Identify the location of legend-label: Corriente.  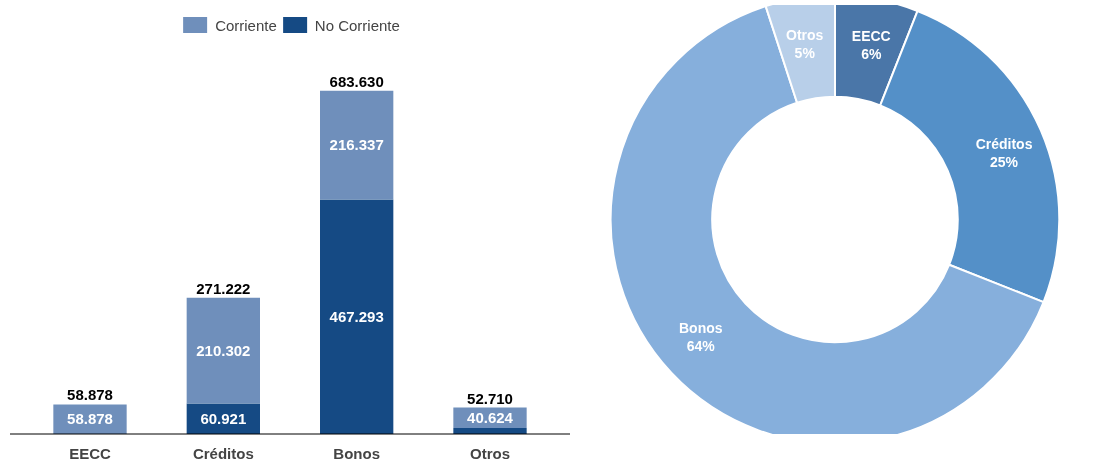
(246, 25).